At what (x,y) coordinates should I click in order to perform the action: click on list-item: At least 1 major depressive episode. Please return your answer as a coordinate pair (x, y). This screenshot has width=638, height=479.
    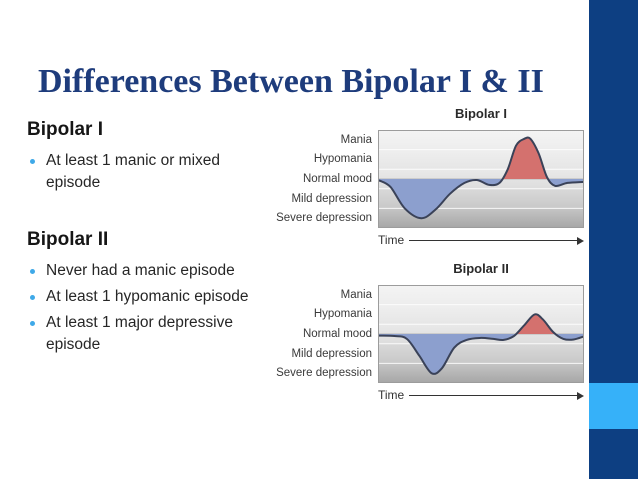
    Looking at the image, I should click on (155, 334).